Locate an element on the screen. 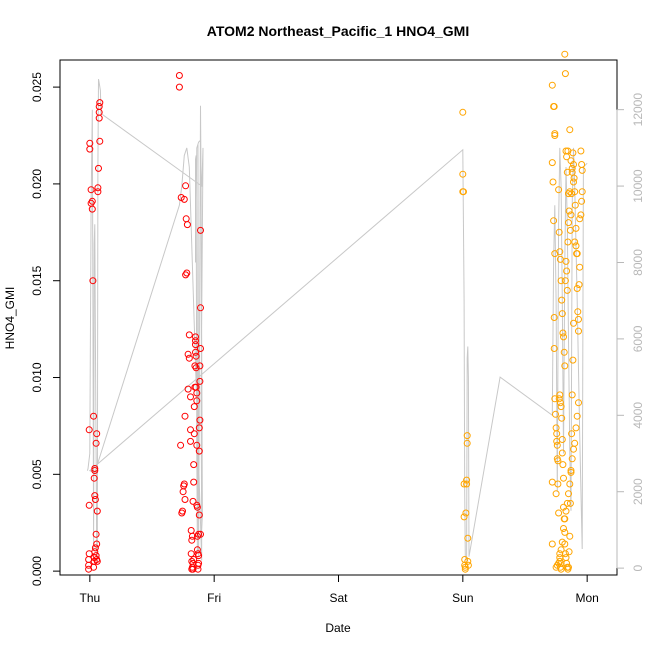 The width and height of the screenshot is (650, 650). y-tick-label: 0.020 is located at coordinates (37, 184).